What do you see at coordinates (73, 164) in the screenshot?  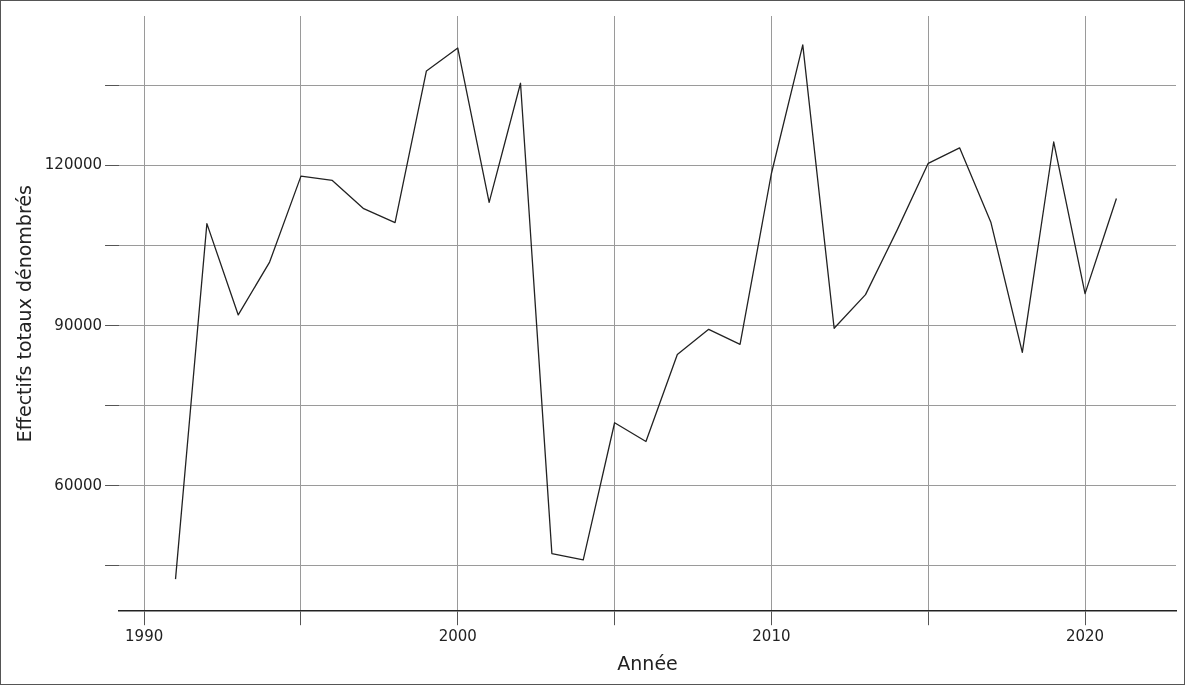 I see `y-tick-label: 120000` at bounding box center [73, 164].